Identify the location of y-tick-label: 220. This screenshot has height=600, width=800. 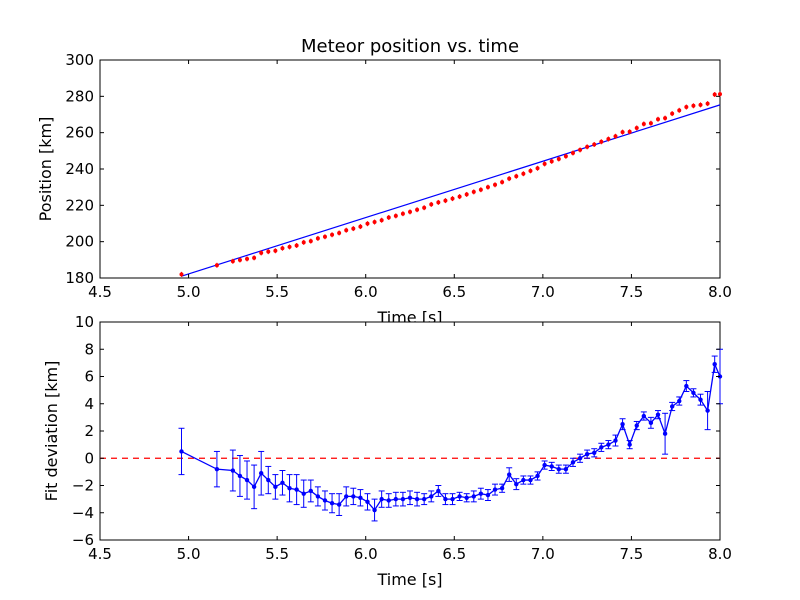
(79, 205).